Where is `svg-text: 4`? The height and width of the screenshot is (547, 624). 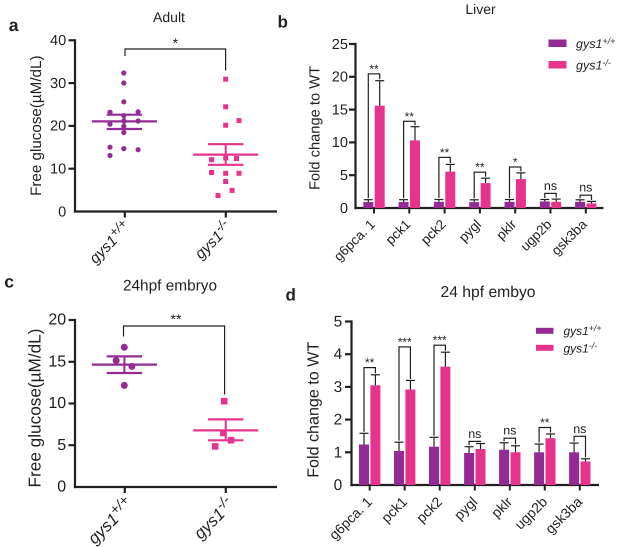 svg-text: 4 is located at coordinates (338, 354).